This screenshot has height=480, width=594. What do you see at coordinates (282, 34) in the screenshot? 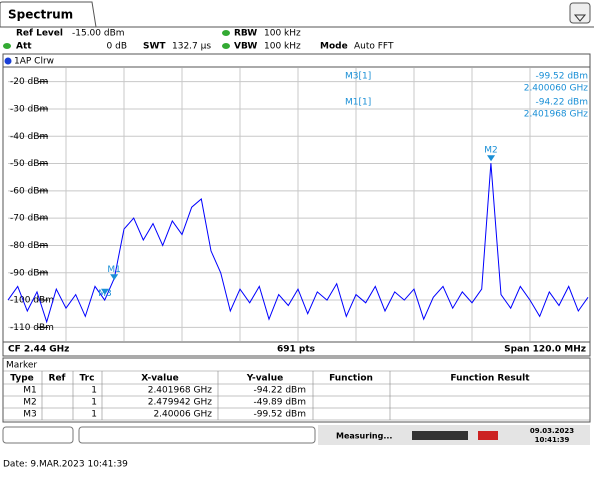
I see `rbw: 100 kHz` at bounding box center [282, 34].